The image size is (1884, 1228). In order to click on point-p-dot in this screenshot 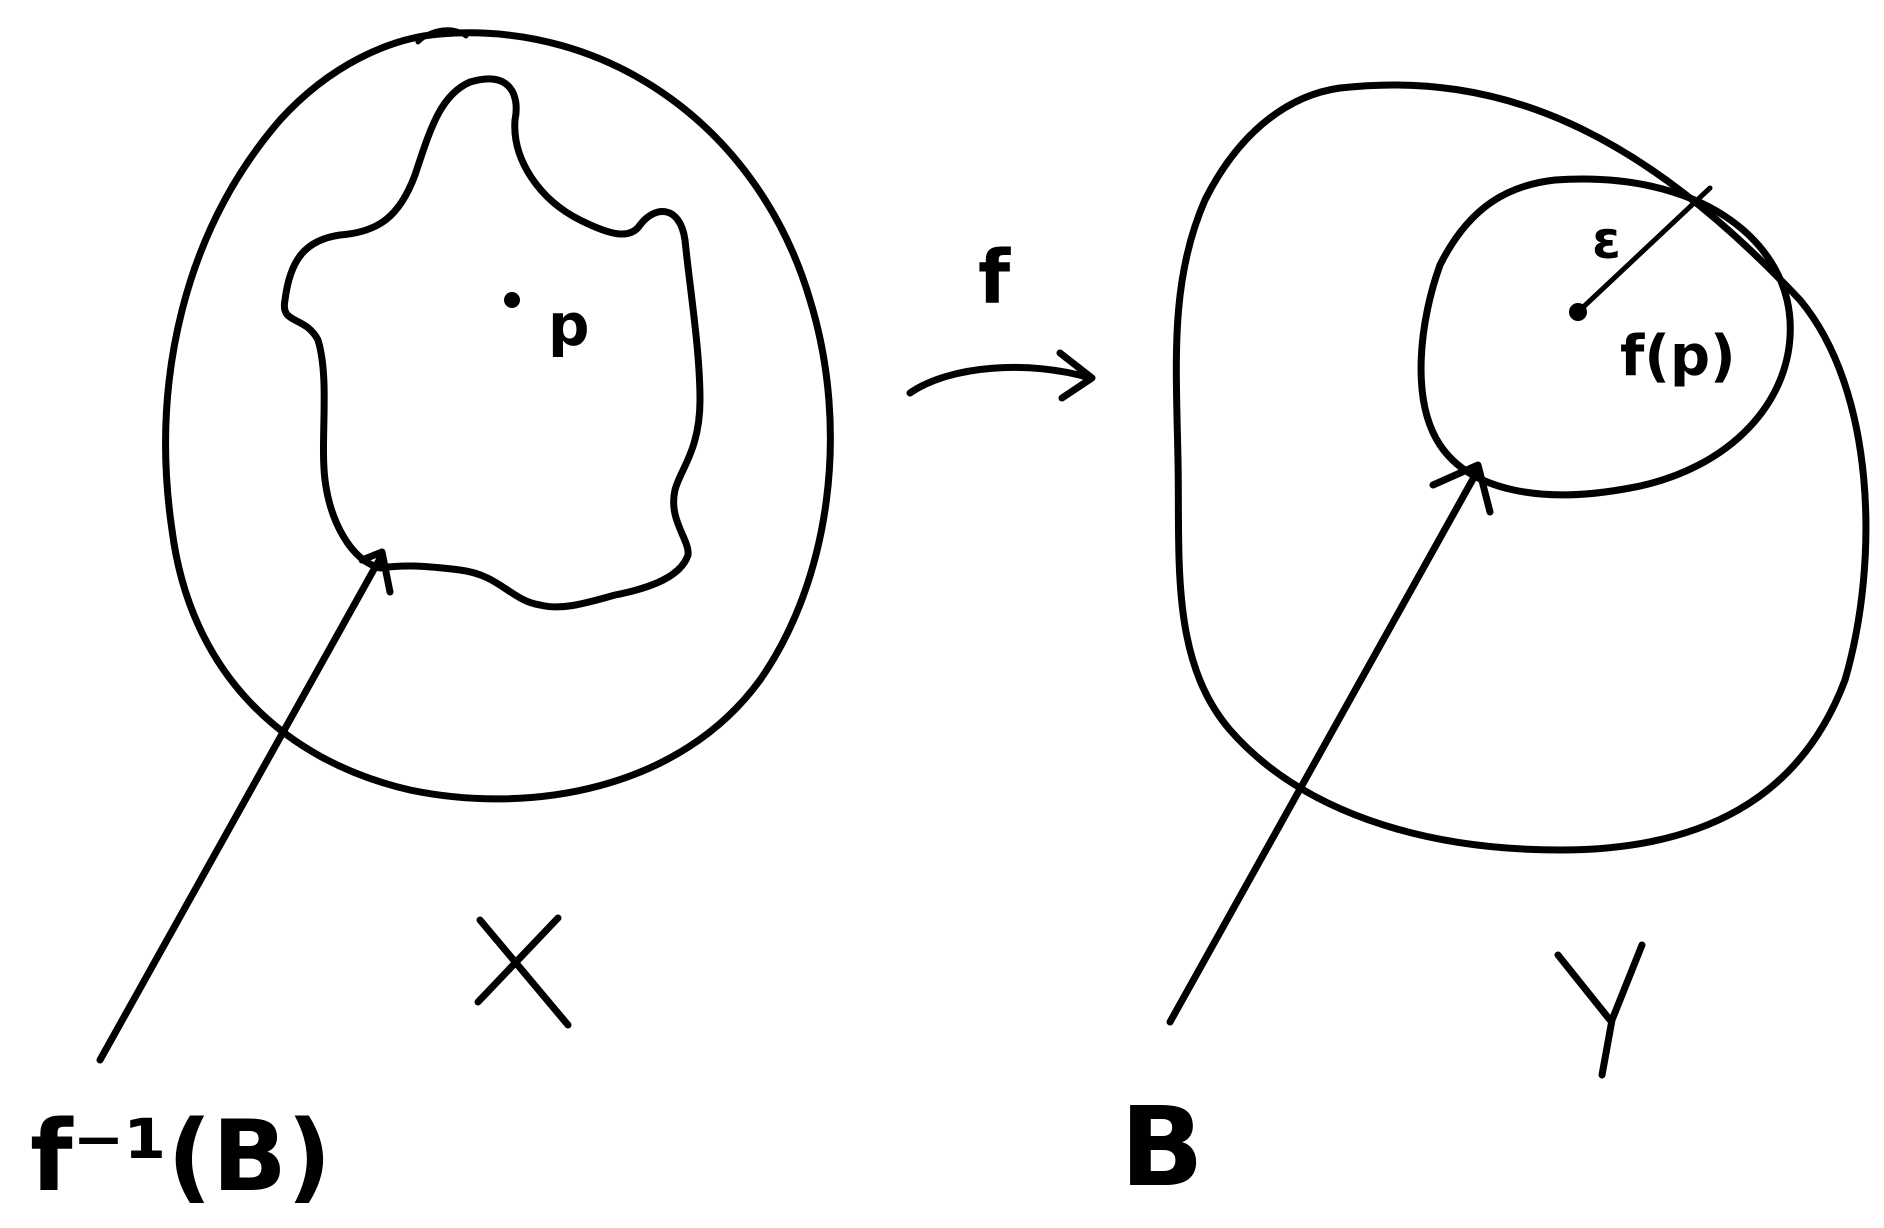, I will do `click(512, 300)`.